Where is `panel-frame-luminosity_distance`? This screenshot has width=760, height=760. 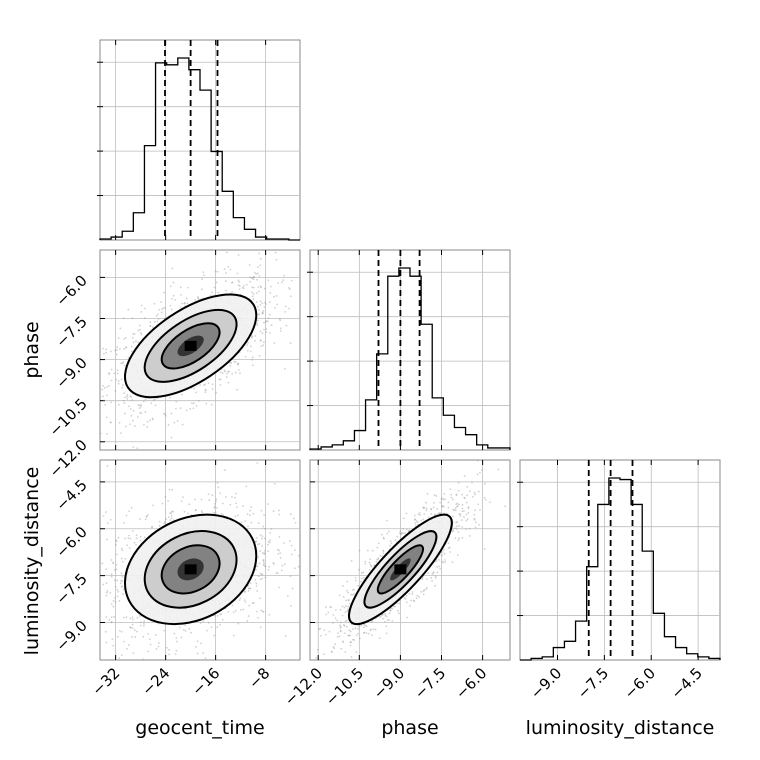 panel-frame-luminosity_distance is located at coordinates (620, 560).